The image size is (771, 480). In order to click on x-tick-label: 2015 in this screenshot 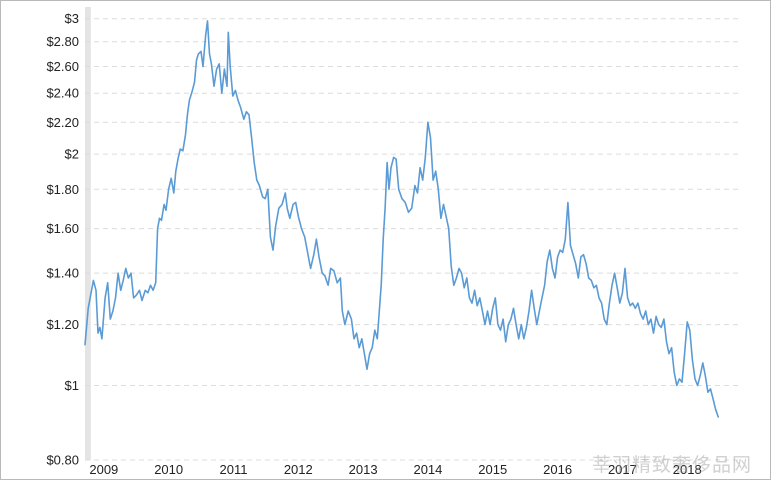, I will do `click(492, 469)`.